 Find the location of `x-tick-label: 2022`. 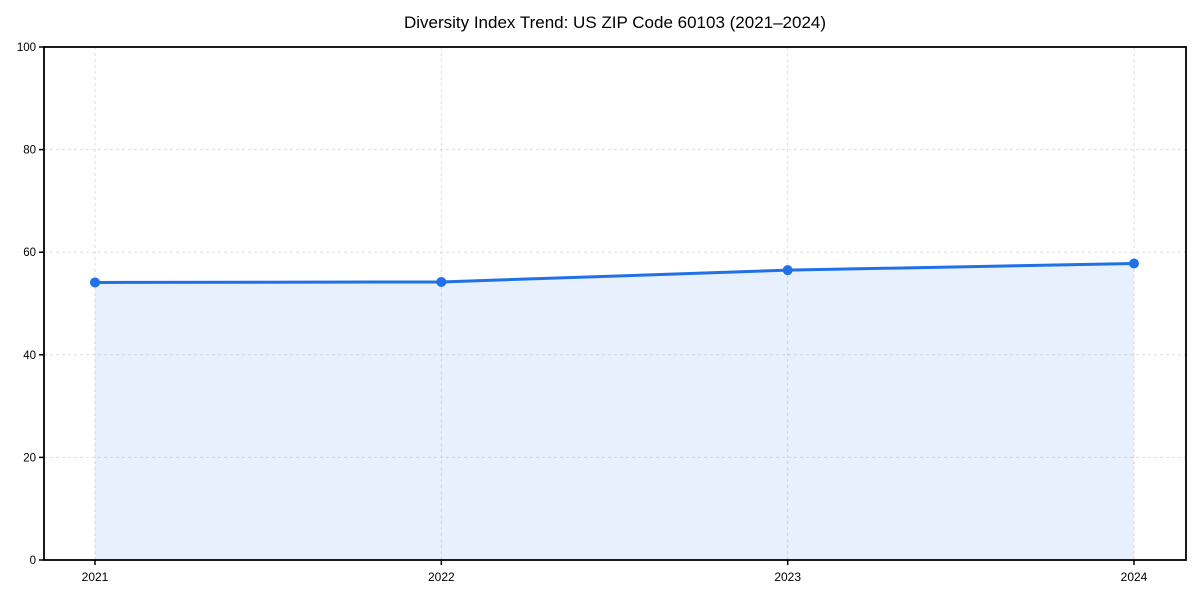

x-tick-label: 2022 is located at coordinates (441, 577).